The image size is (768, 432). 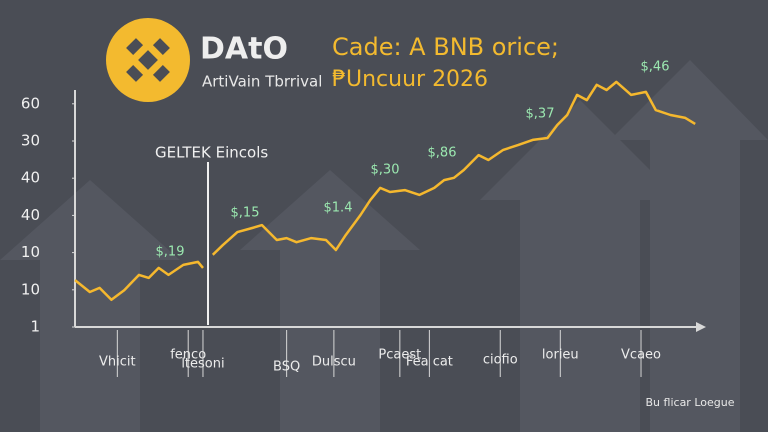 I want to click on price-annotation: $,30, so click(x=385, y=170).